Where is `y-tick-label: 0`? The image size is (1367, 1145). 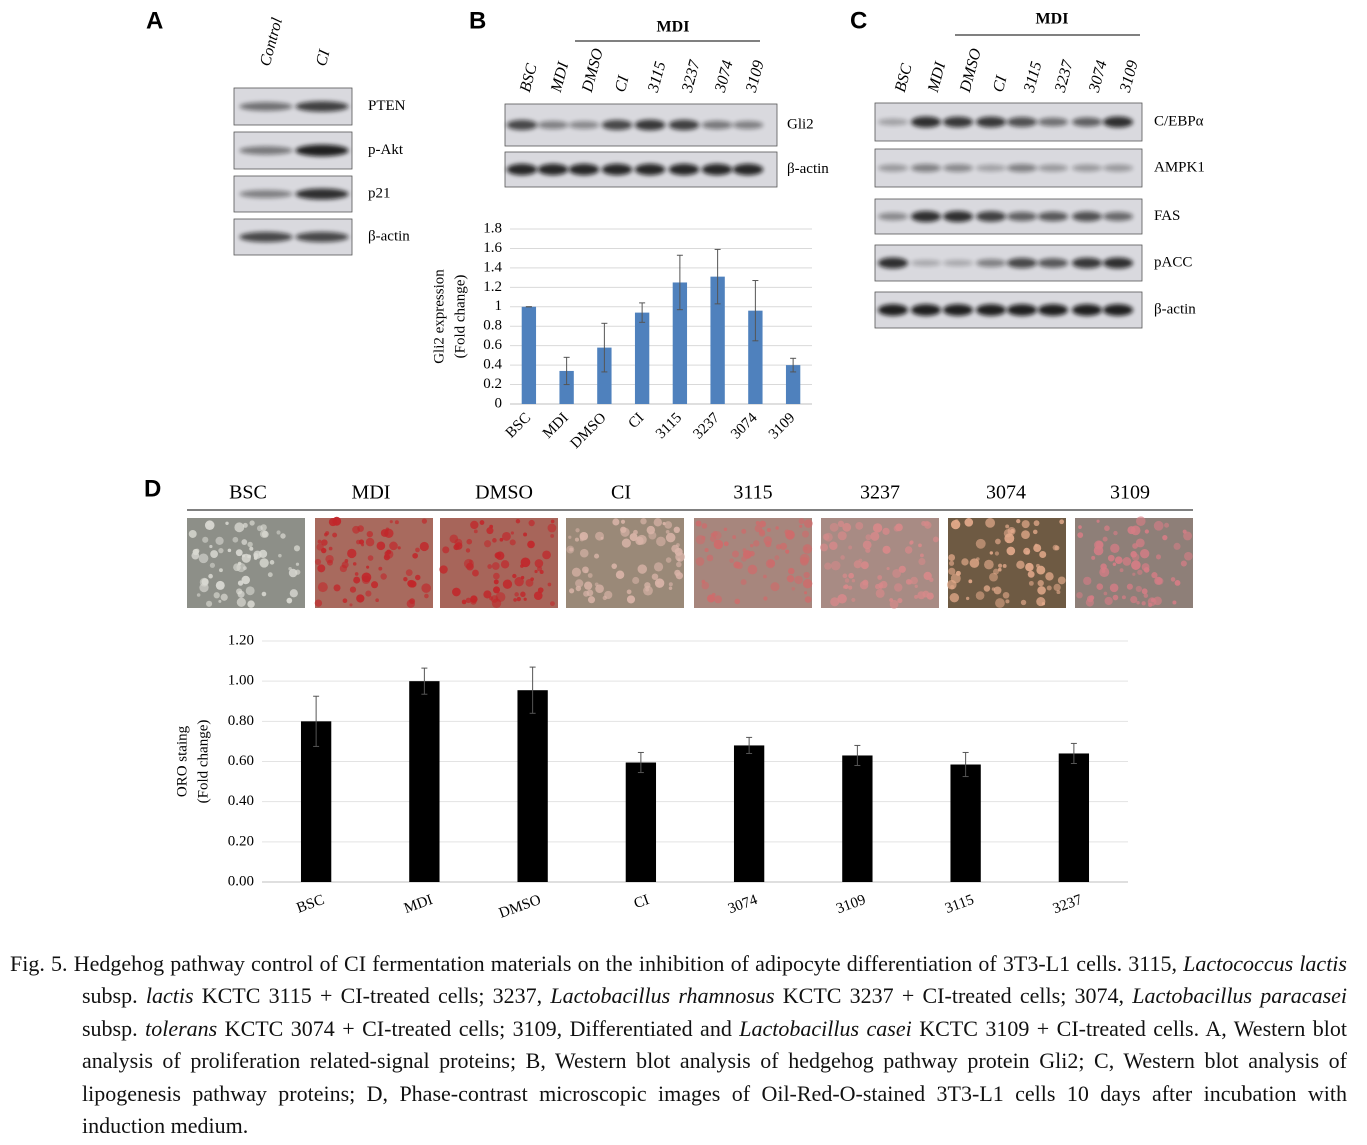
y-tick-label: 0 is located at coordinates (499, 403).